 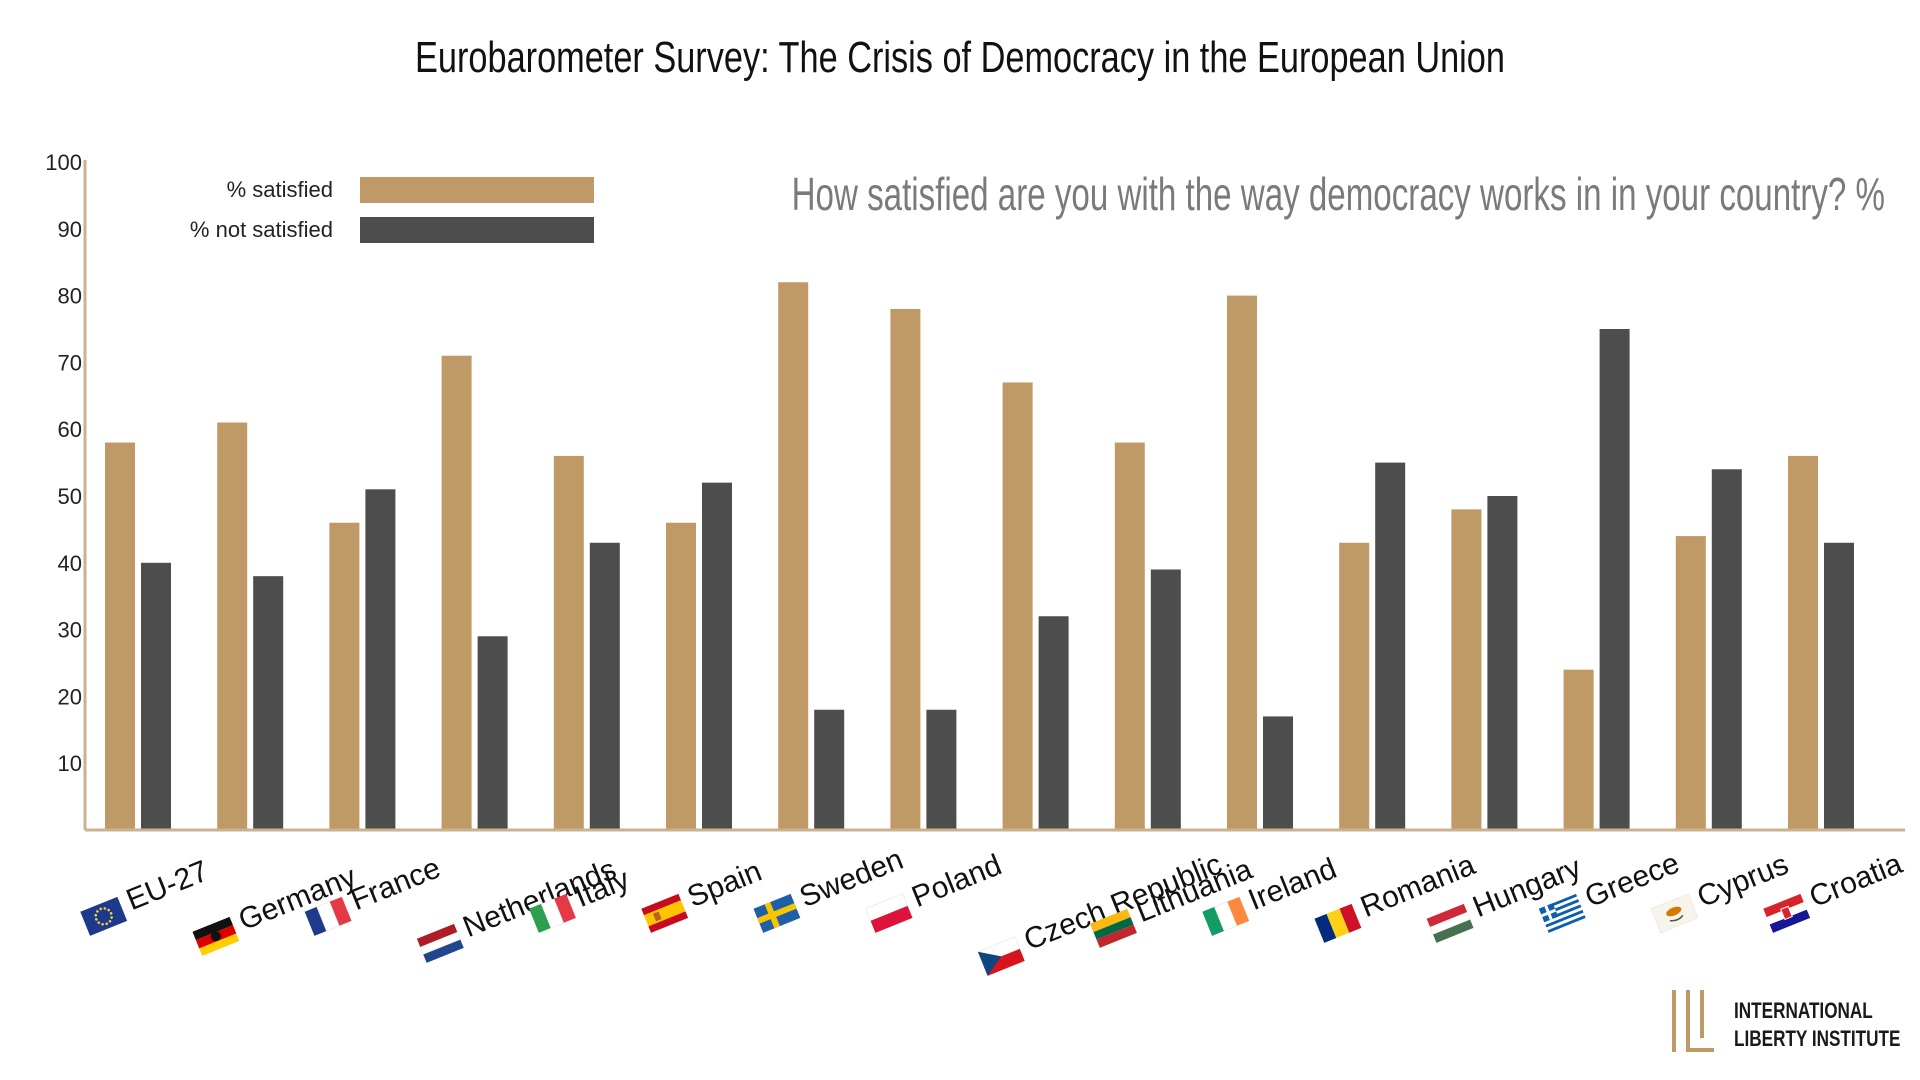 What do you see at coordinates (1450, 923) in the screenshot?
I see `hungary-flag-icon` at bounding box center [1450, 923].